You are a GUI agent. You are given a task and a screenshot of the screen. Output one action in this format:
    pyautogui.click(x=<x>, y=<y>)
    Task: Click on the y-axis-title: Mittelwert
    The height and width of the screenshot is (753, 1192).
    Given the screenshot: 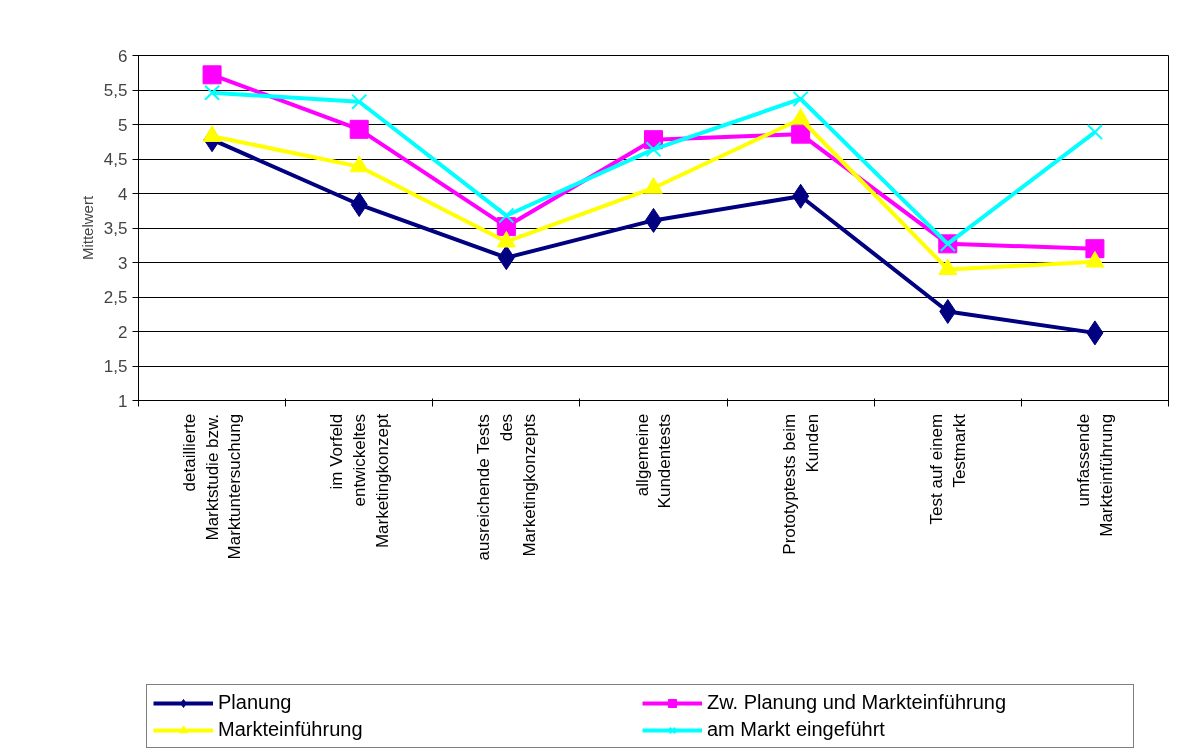 What is the action you would take?
    pyautogui.click(x=87, y=228)
    